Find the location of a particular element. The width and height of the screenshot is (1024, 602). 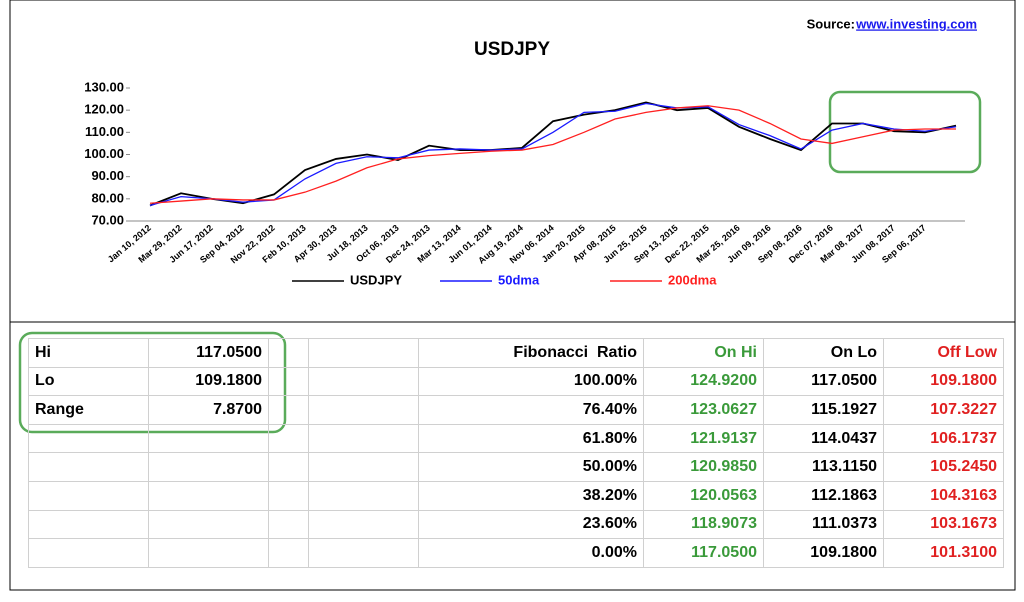

table-cell: 111.0373 is located at coordinates (823, 524).